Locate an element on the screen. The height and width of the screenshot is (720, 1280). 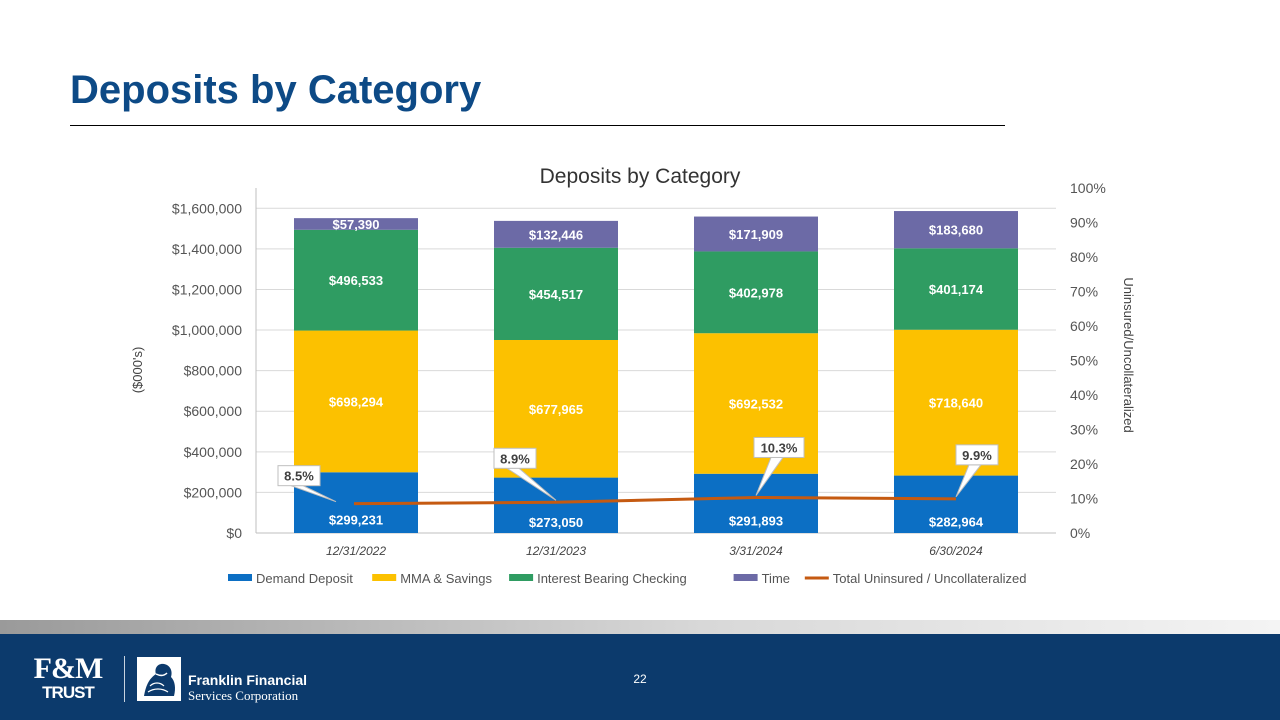
y-tick-label: $600,000 is located at coordinates (213, 411).